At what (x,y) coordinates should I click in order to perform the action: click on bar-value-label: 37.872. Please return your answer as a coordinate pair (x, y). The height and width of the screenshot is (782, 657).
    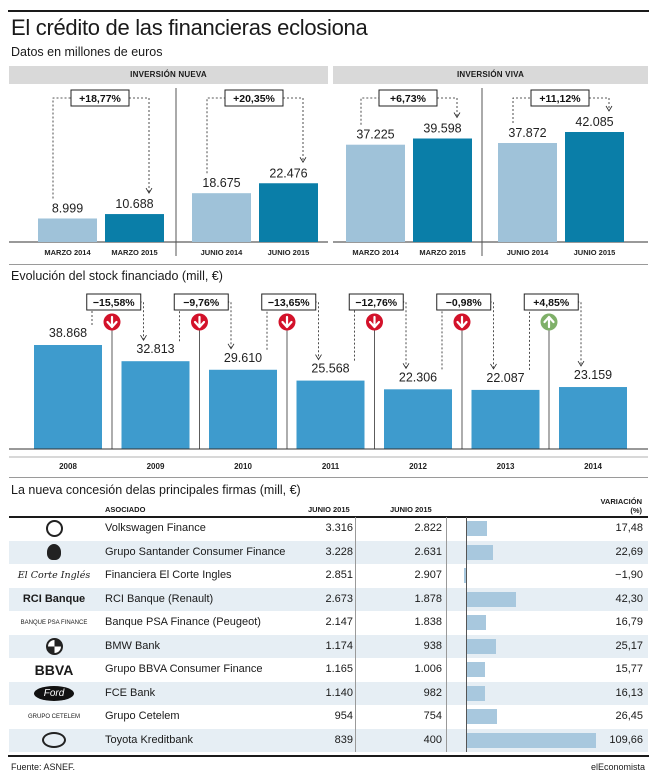
    Looking at the image, I should click on (527, 133).